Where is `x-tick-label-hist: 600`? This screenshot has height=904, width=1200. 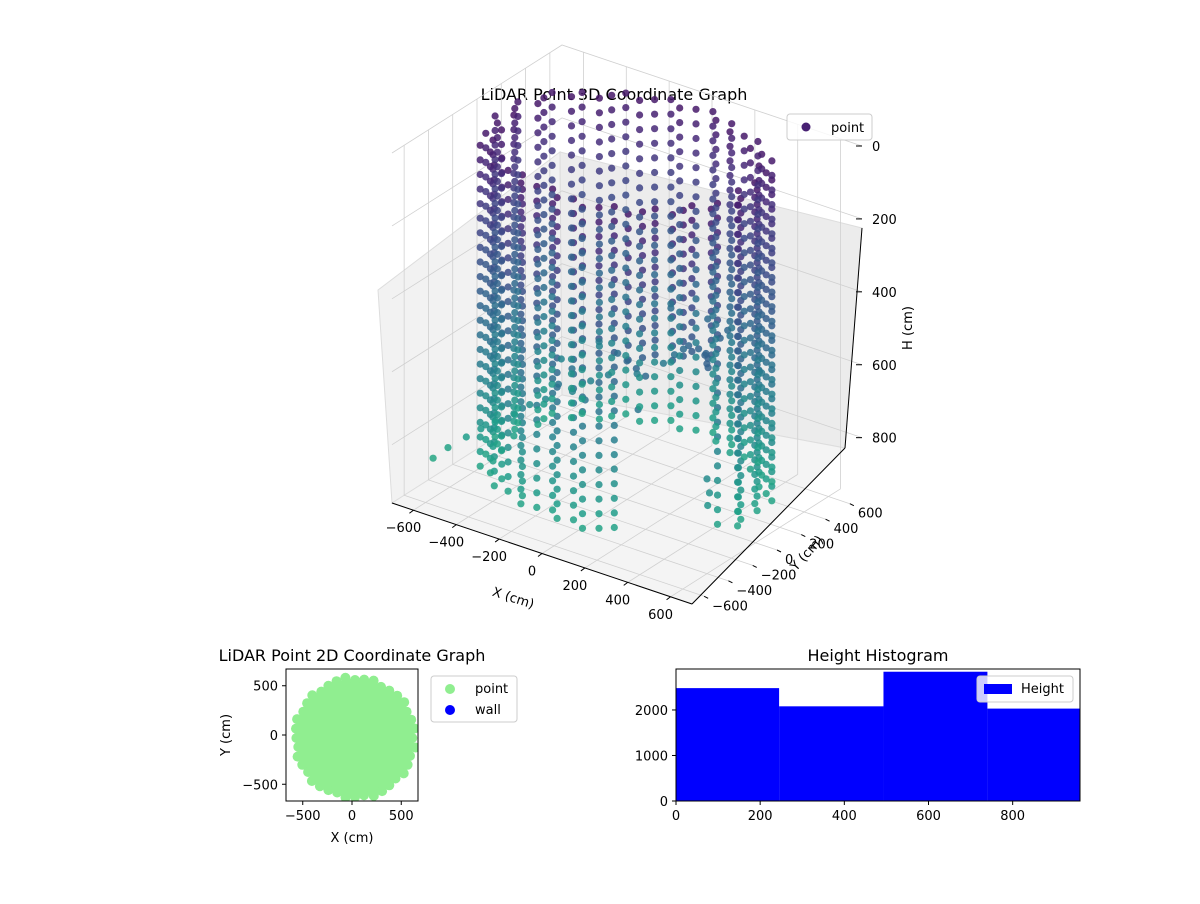 x-tick-label-hist: 600 is located at coordinates (928, 816).